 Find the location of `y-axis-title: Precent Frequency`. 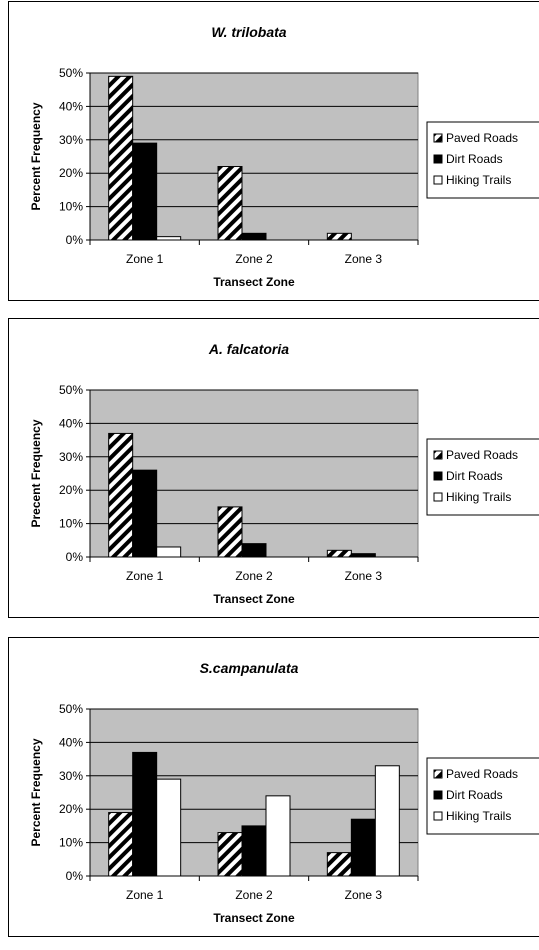

y-axis-title: Precent Frequency is located at coordinates (36, 473).